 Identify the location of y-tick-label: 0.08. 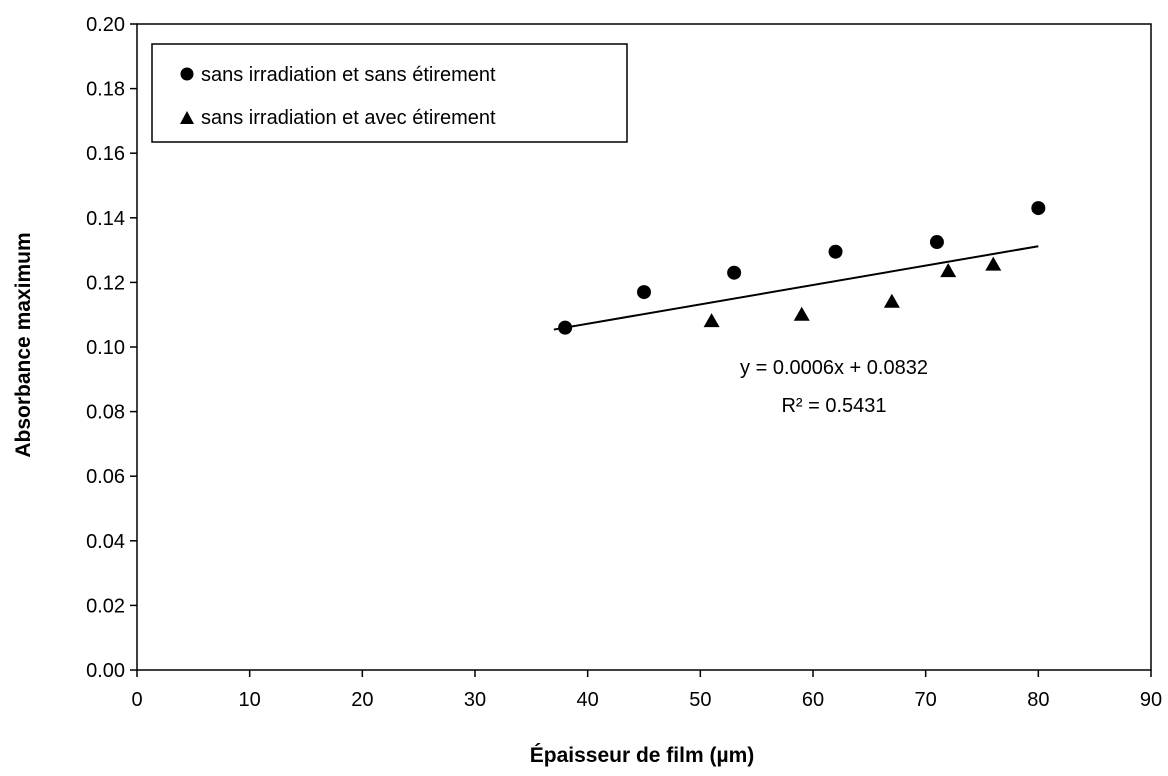
(105, 413).